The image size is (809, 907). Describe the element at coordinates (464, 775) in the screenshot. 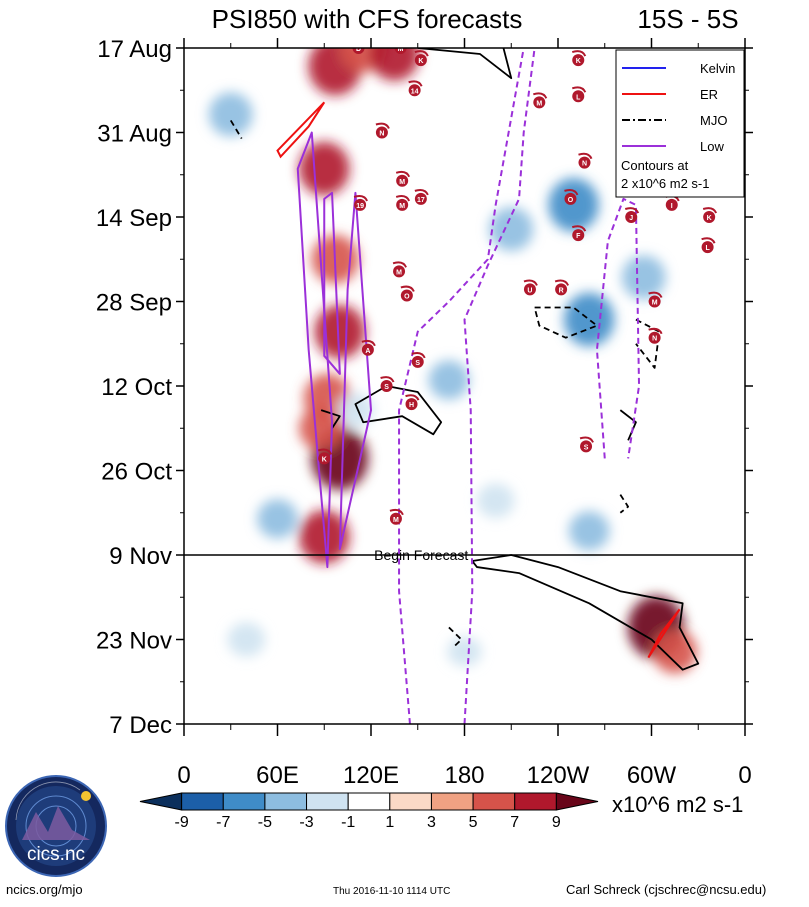

I see `x-tick-label: 180` at that location.